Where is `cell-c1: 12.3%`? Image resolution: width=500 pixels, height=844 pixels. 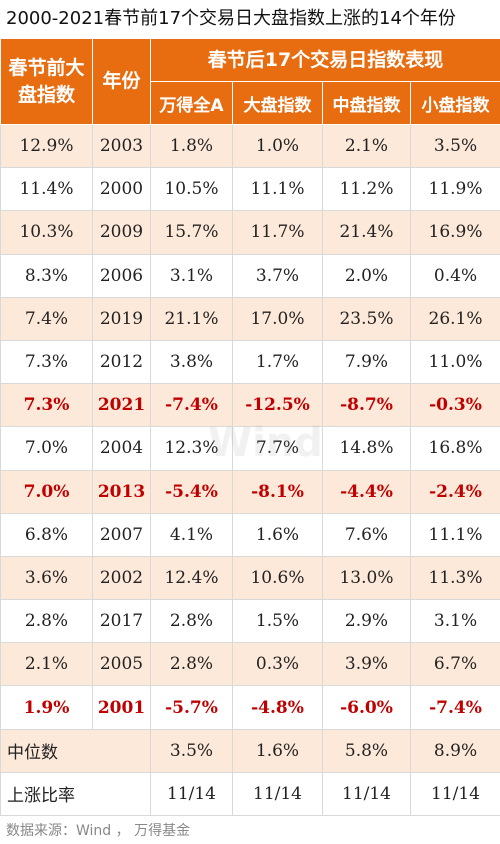 cell-c1: 12.3% is located at coordinates (191, 448).